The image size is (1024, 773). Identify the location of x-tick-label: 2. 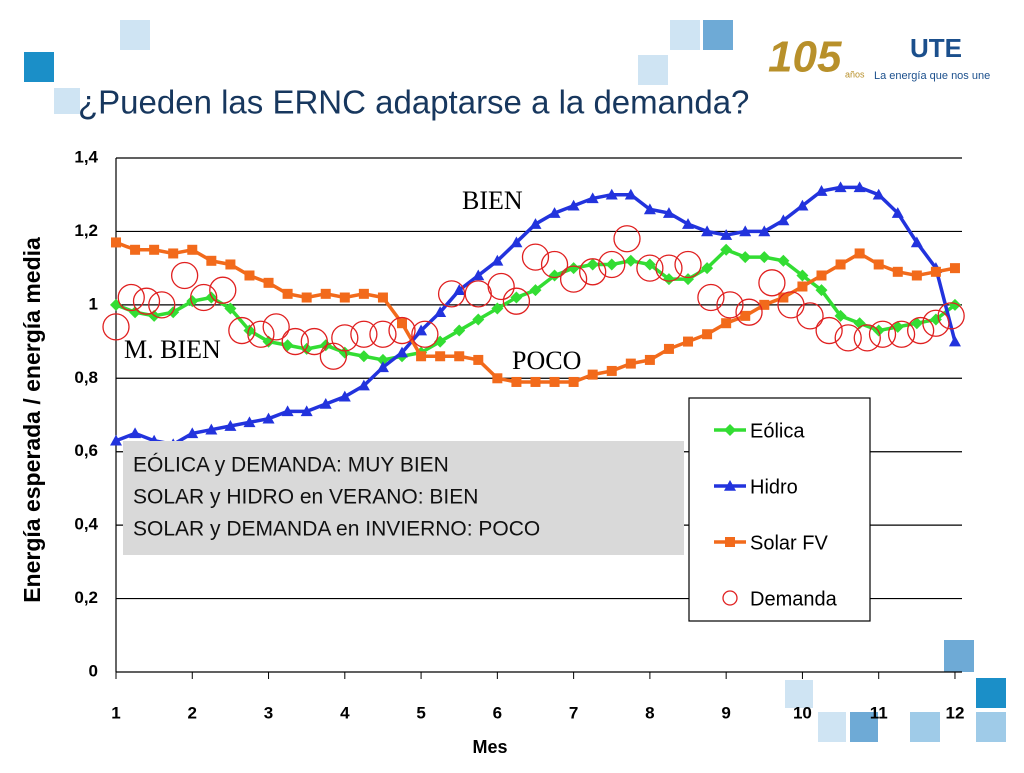
(192, 712).